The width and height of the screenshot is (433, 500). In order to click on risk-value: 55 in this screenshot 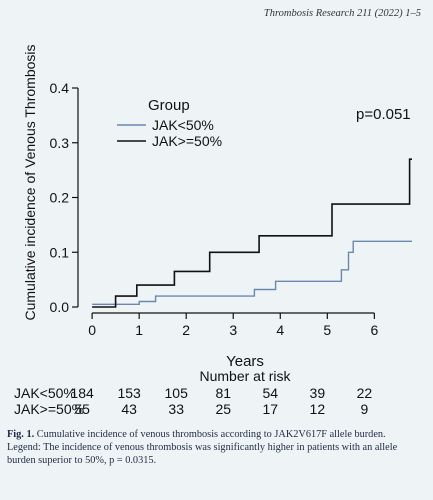, I will do `click(82, 409)`.